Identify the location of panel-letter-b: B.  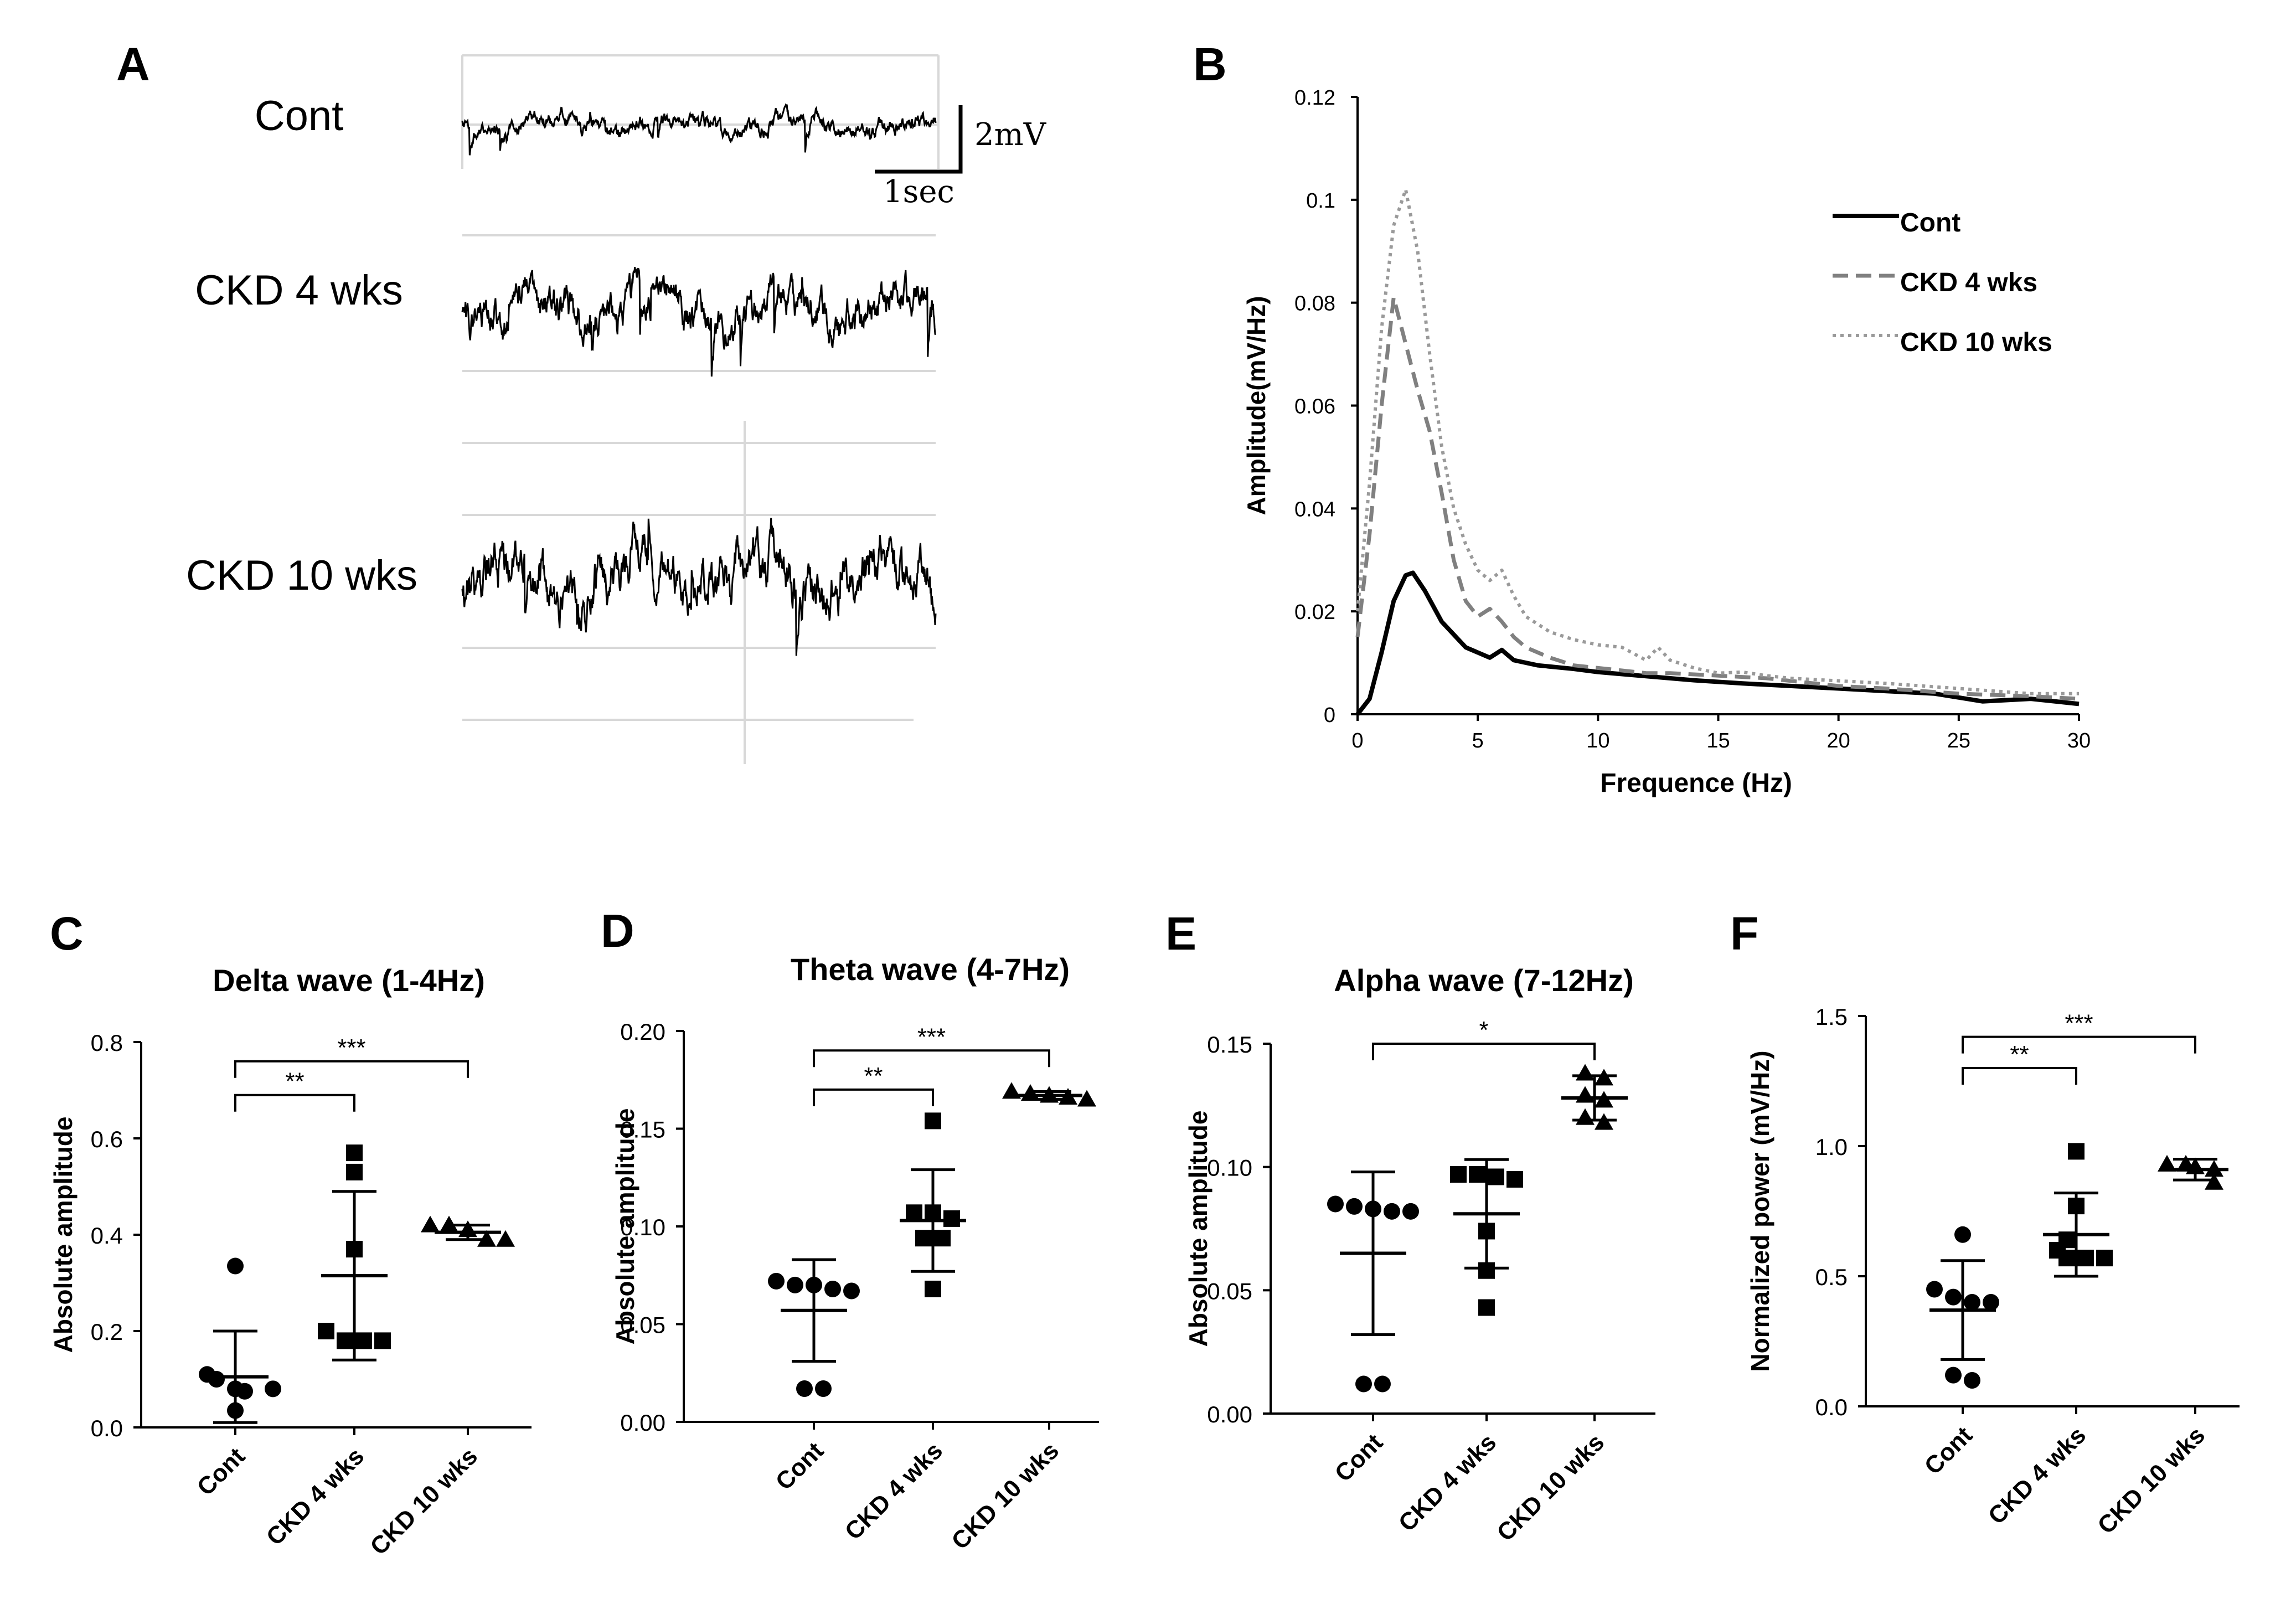
(1210, 64).